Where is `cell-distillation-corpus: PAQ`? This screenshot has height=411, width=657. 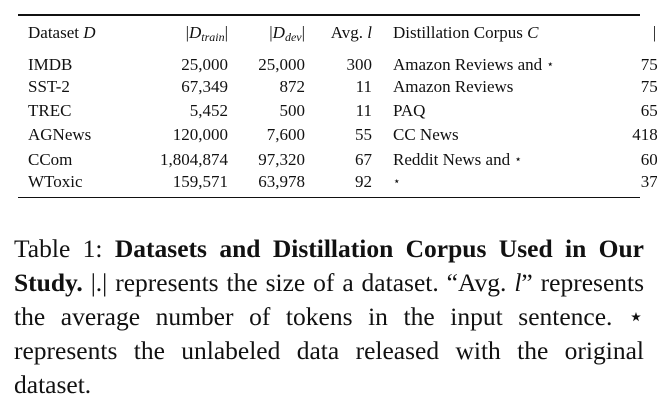 cell-distillation-corpus: PAQ is located at coordinates (409, 111).